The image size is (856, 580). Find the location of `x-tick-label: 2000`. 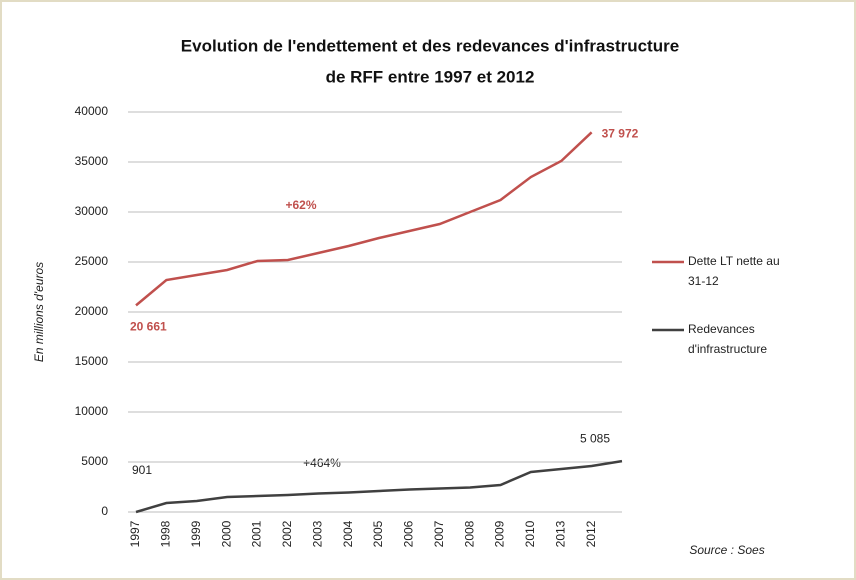

x-tick-label: 2000 is located at coordinates (226, 533).